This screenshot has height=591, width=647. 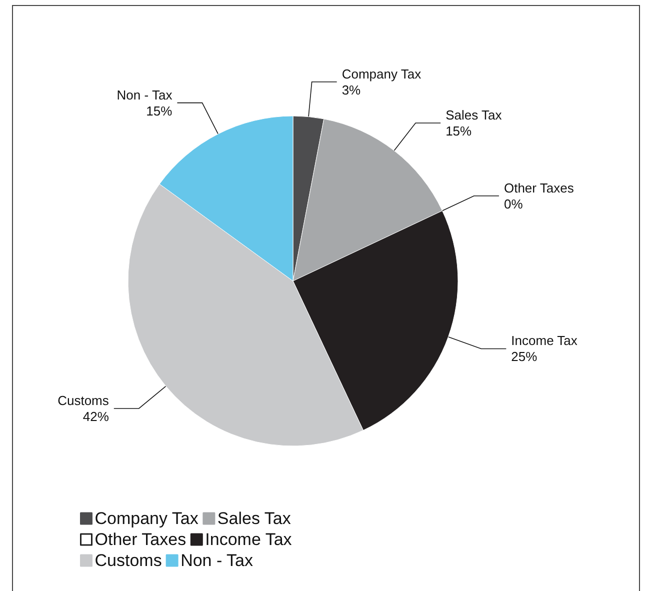 I want to click on slice-label: Company Tax, so click(x=382, y=74).